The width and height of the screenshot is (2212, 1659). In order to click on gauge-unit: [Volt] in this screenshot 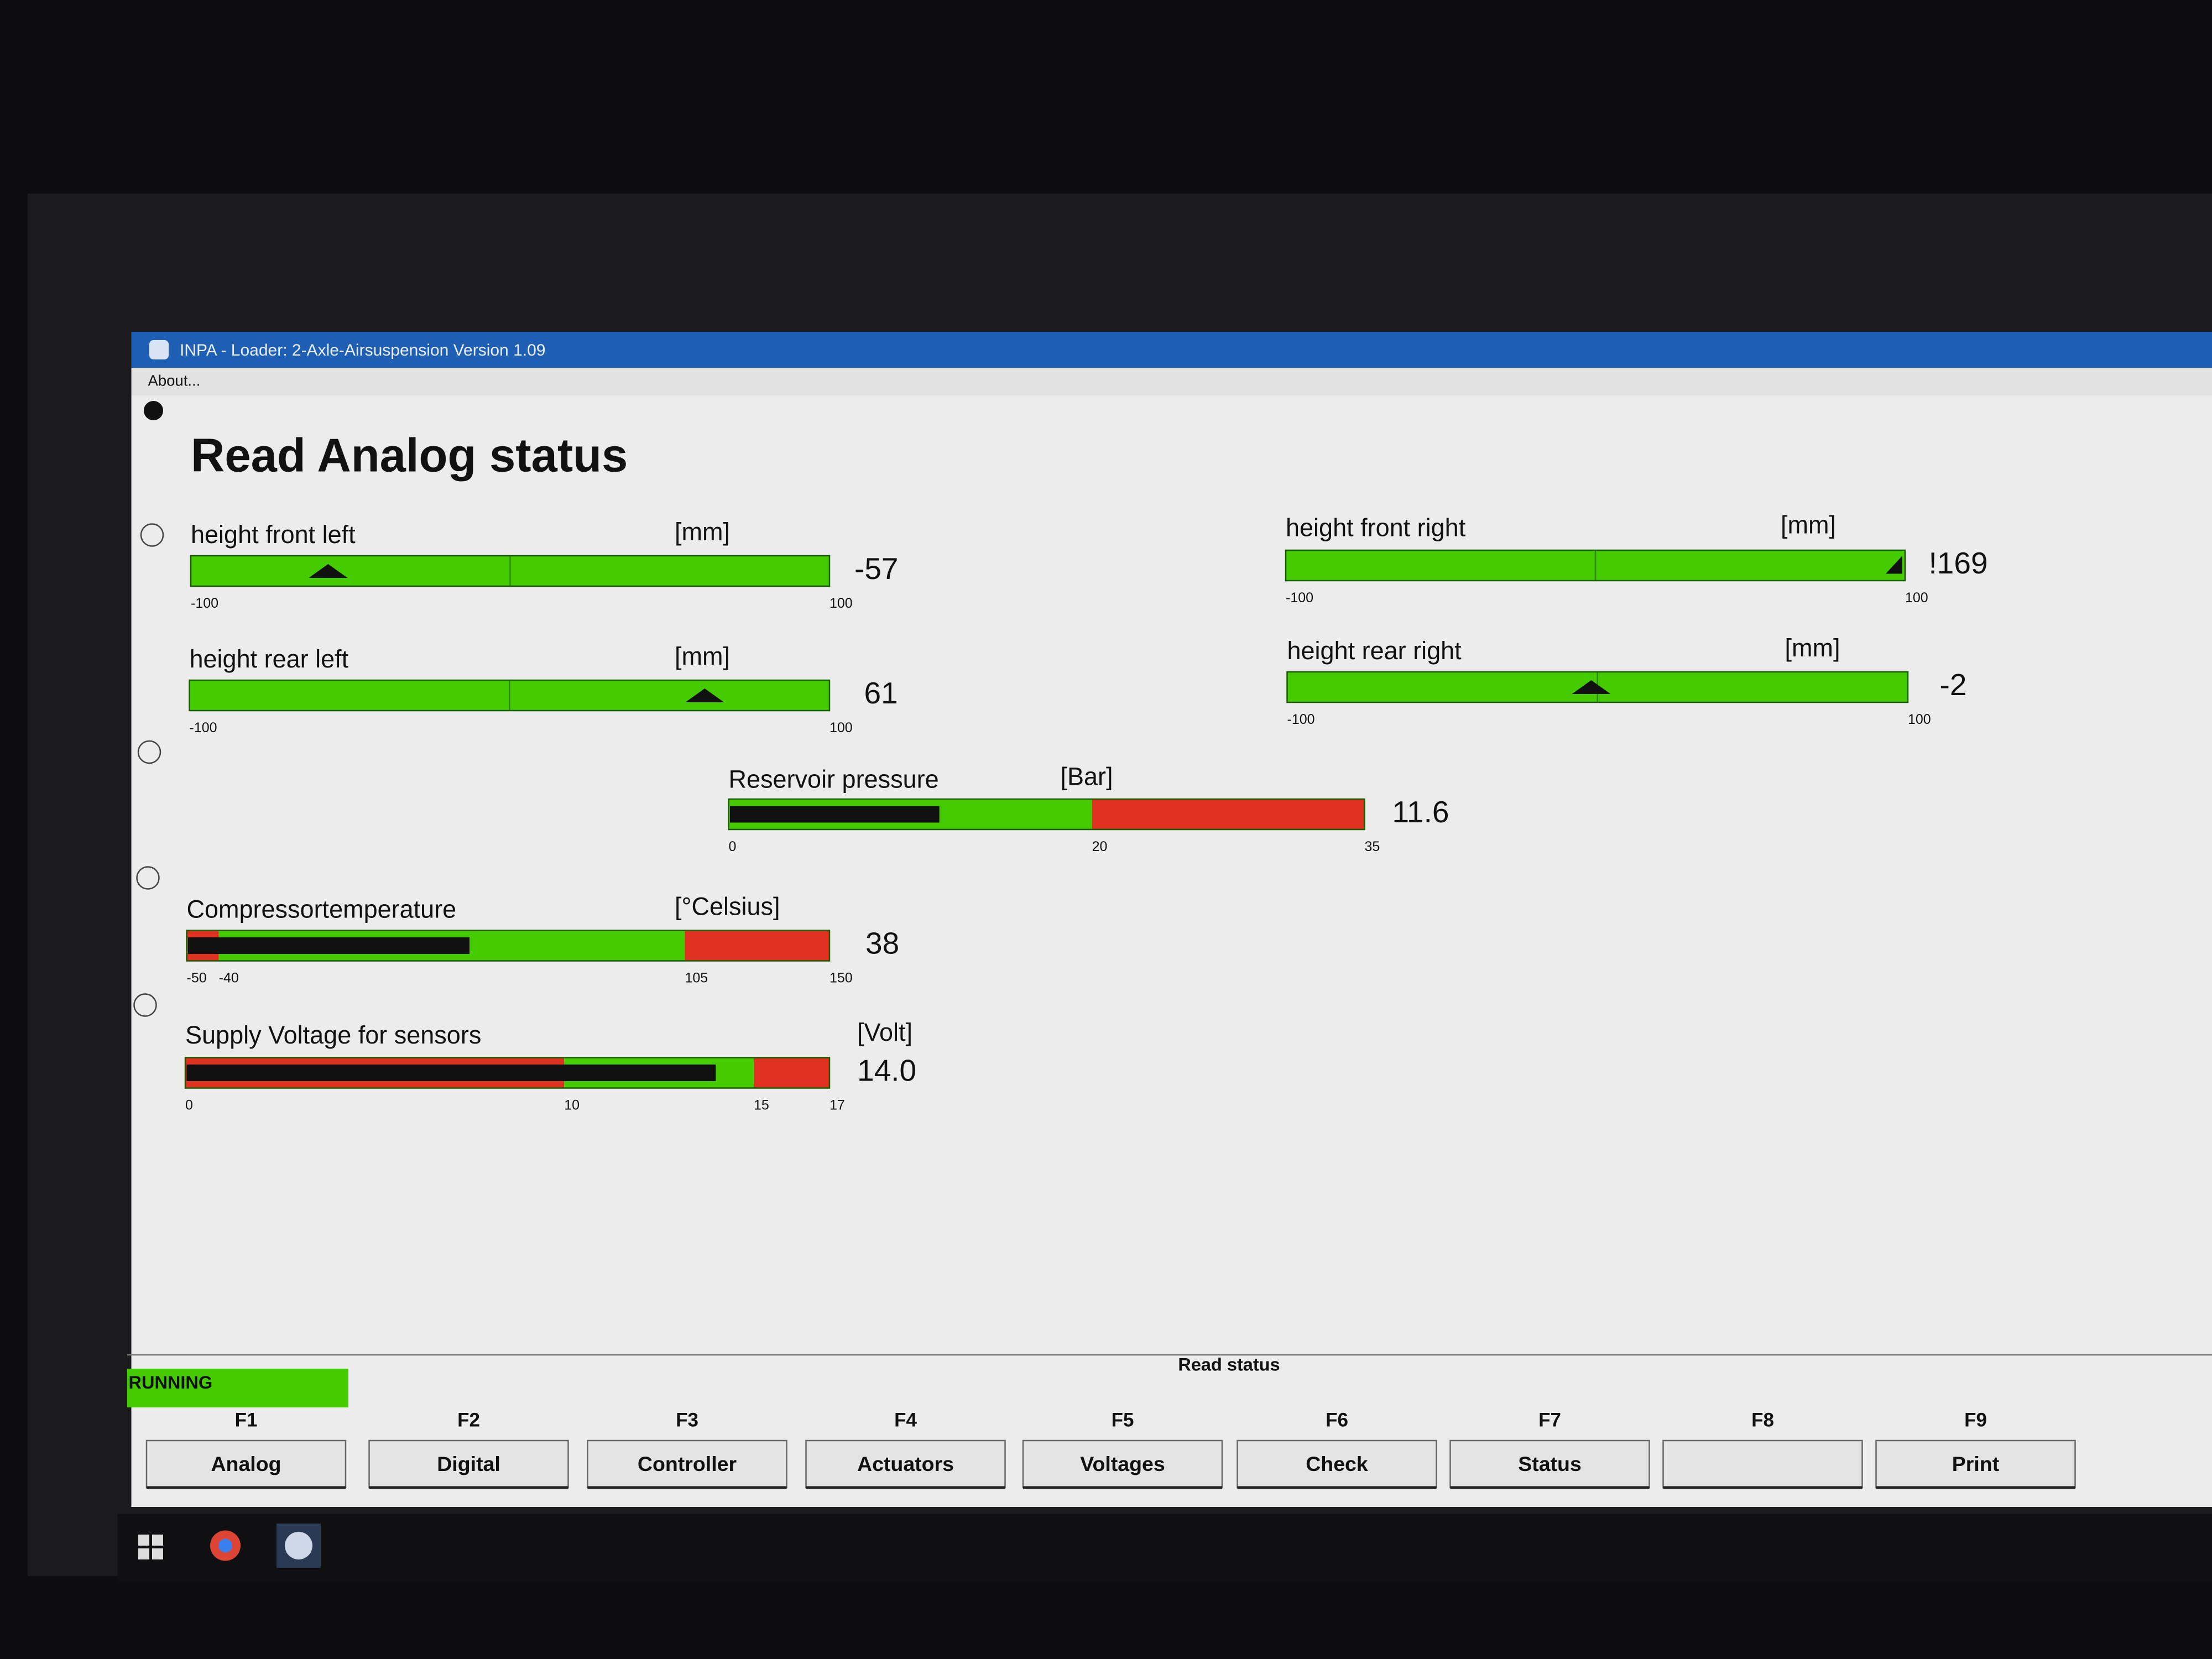, I will do `click(885, 1032)`.